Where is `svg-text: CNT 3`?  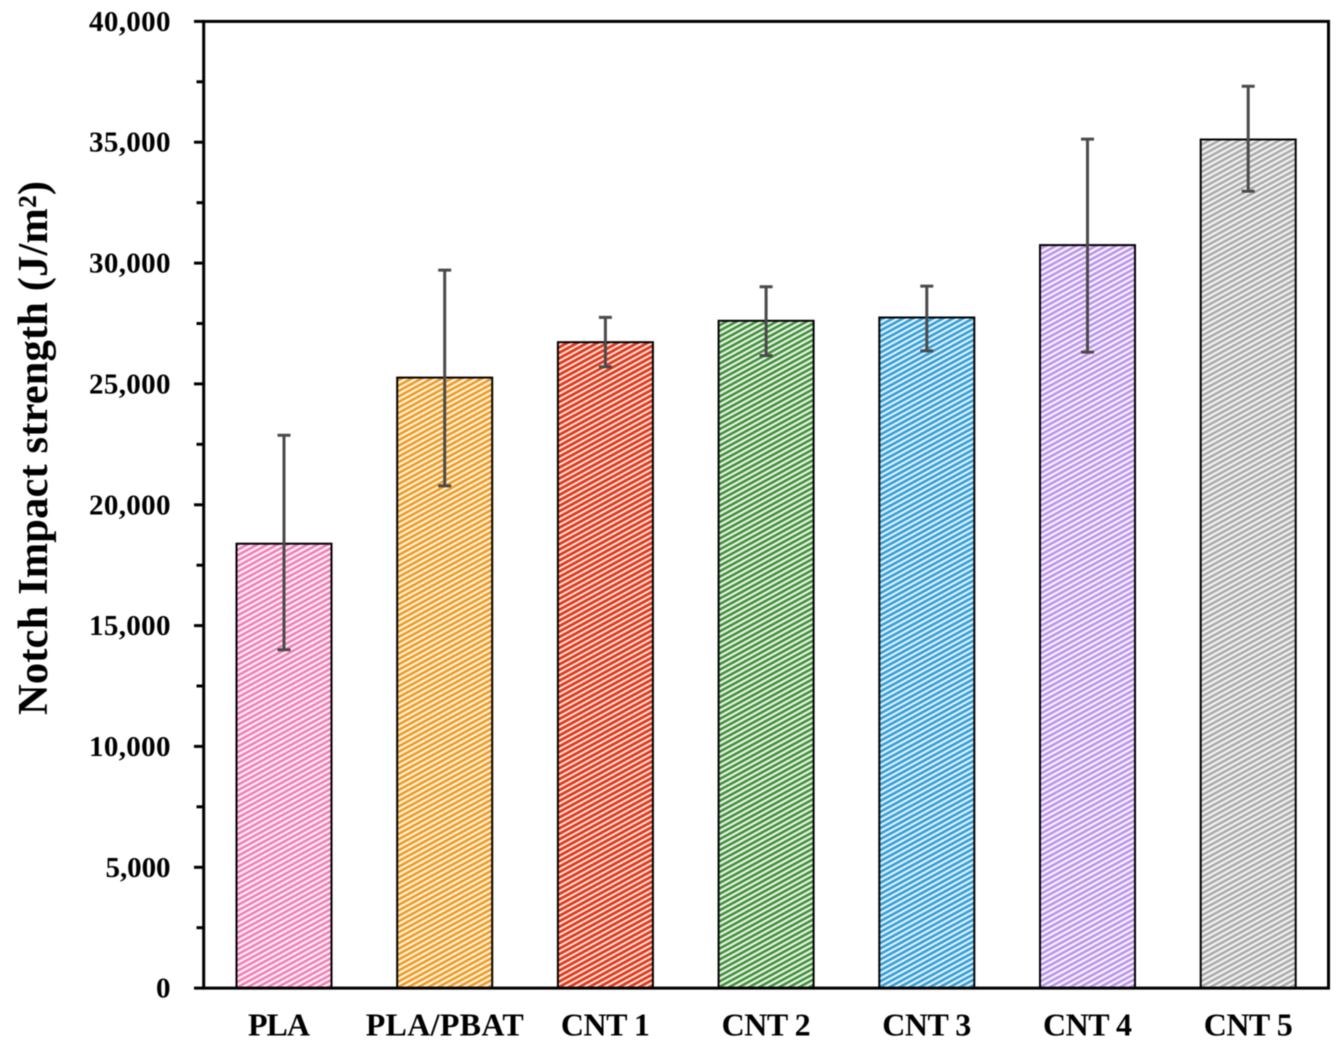 svg-text: CNT 3 is located at coordinates (926, 1024).